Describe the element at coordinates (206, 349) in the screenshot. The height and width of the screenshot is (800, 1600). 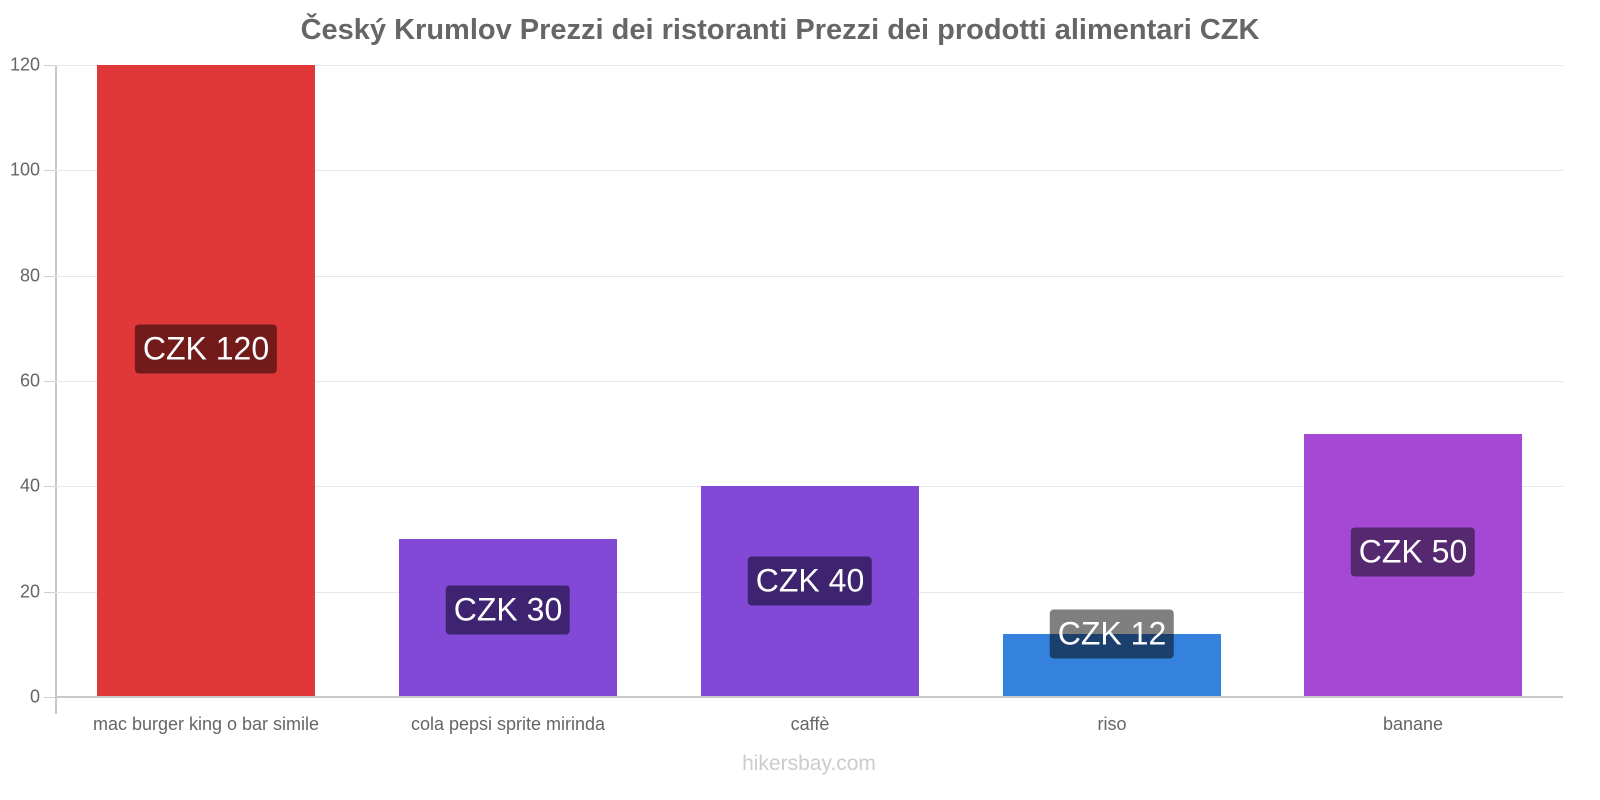
I see `value-label: CZK 120` at that location.